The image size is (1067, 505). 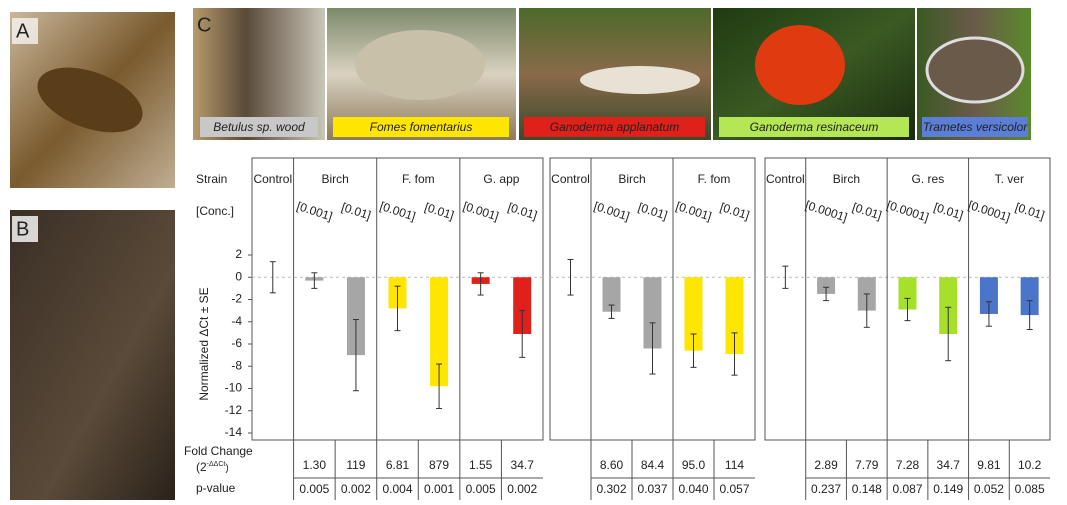 What do you see at coordinates (238, 254) in the screenshot?
I see `y-tick-label: 2` at bounding box center [238, 254].